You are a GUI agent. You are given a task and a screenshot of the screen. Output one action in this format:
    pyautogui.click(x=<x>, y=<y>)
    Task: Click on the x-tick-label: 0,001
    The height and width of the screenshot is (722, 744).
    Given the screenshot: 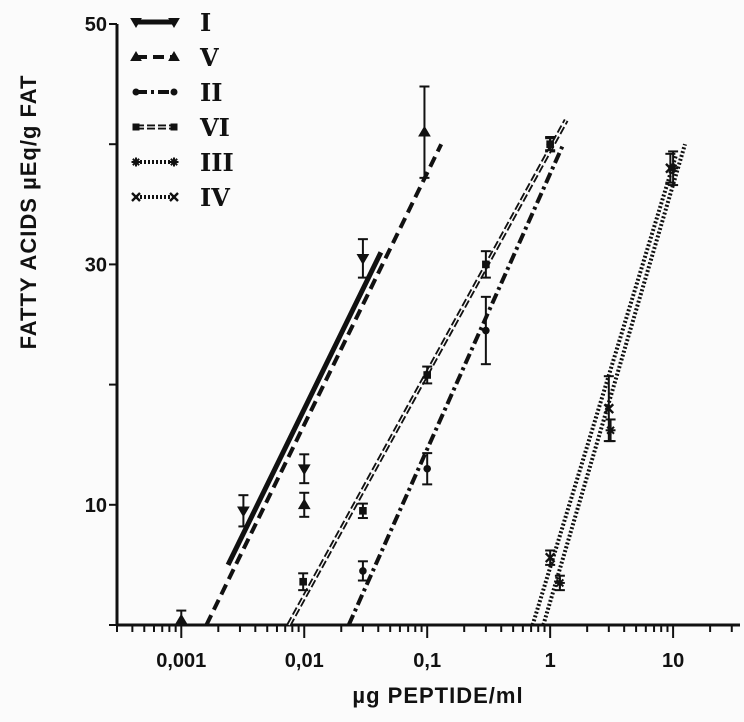 What is the action you would take?
    pyautogui.click(x=181, y=661)
    